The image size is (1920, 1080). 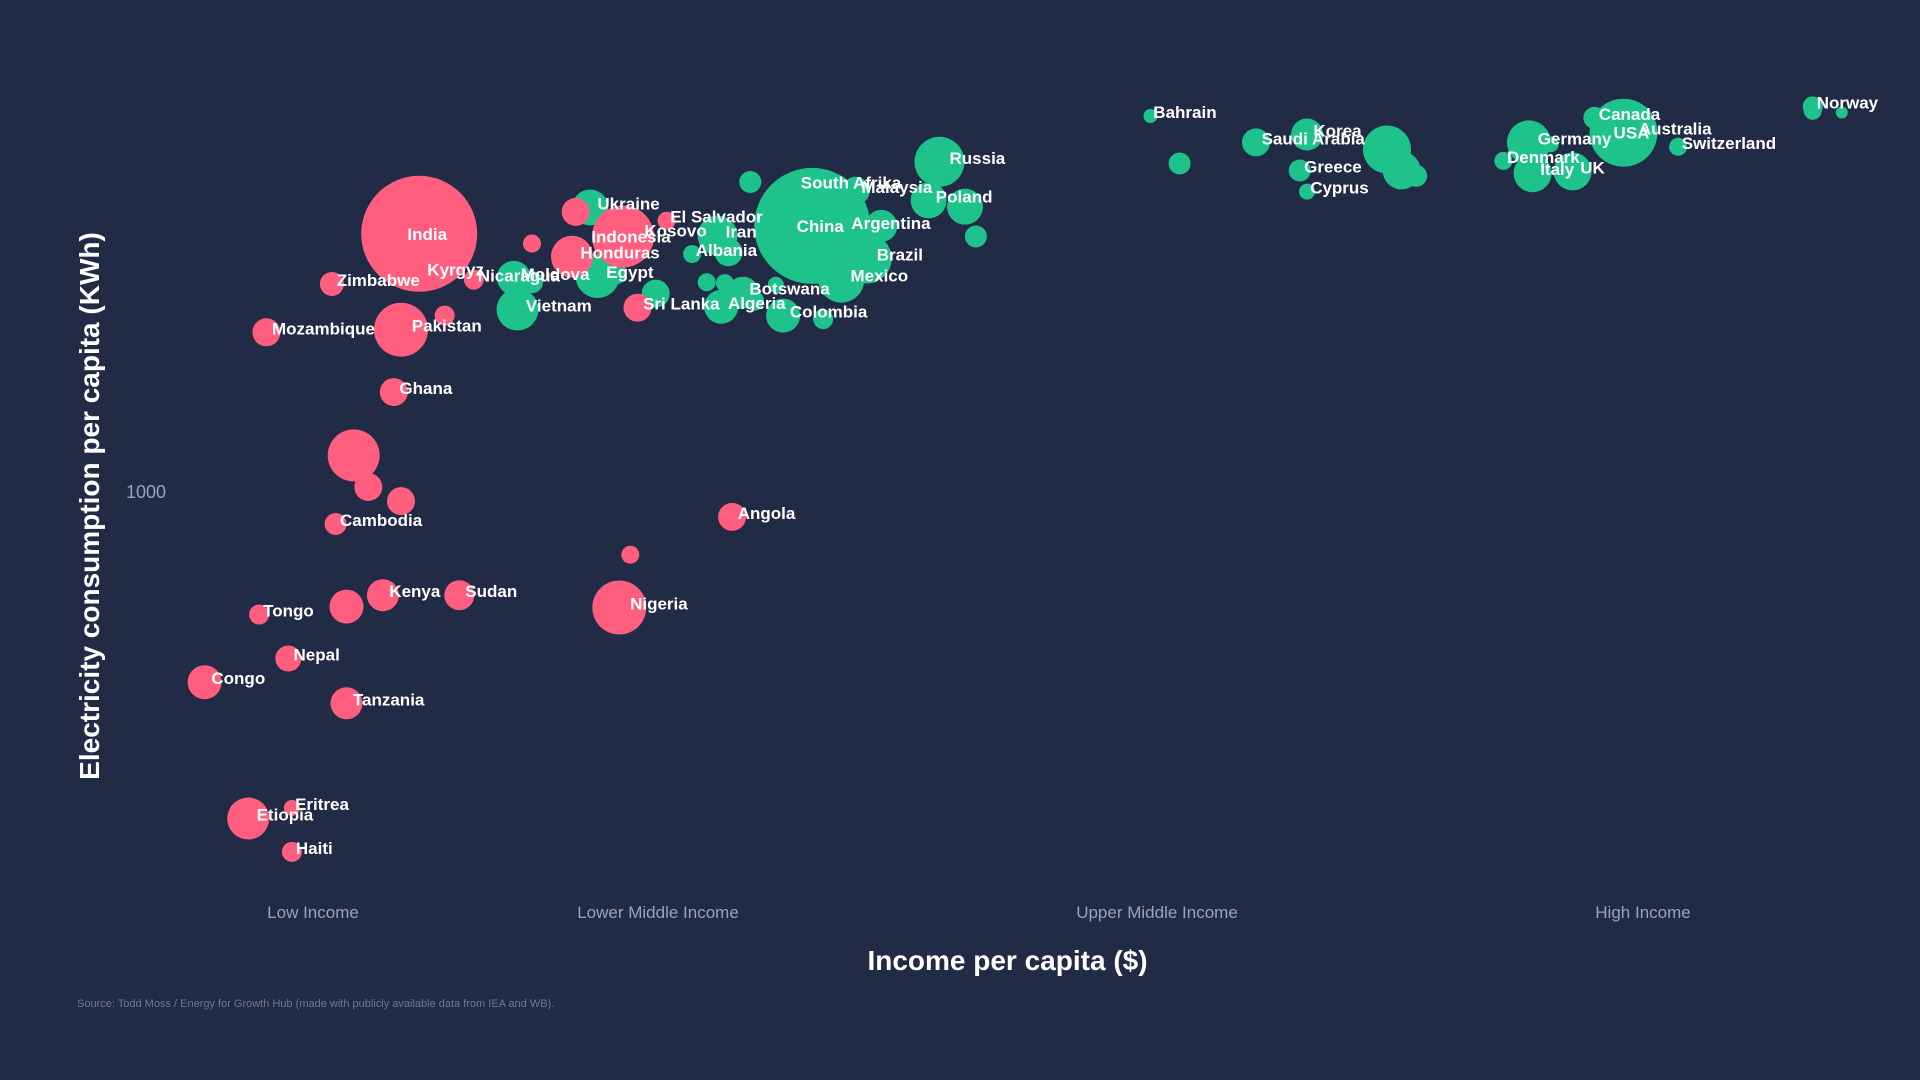 What do you see at coordinates (555, 274) in the screenshot?
I see `bubble-label-moldova: Moldova` at bounding box center [555, 274].